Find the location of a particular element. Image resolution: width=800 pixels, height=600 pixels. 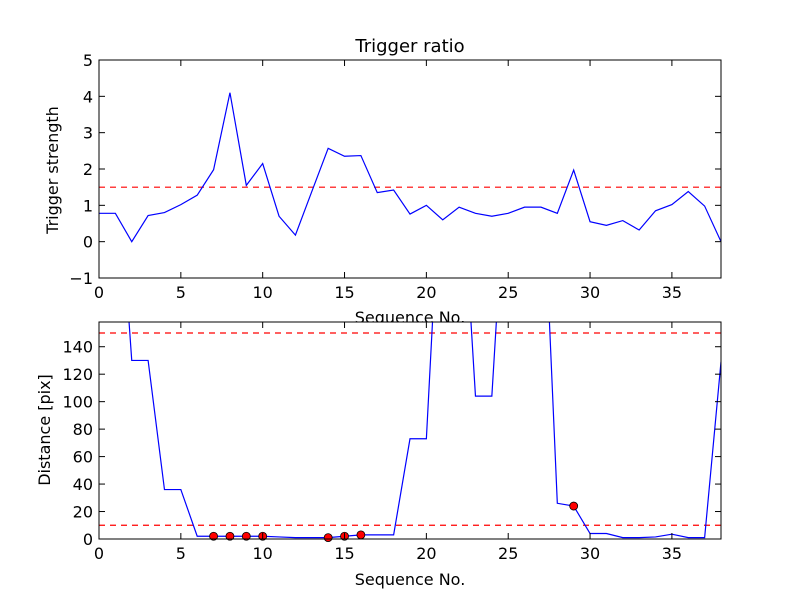

y-tick-label: 4 is located at coordinates (88, 96).